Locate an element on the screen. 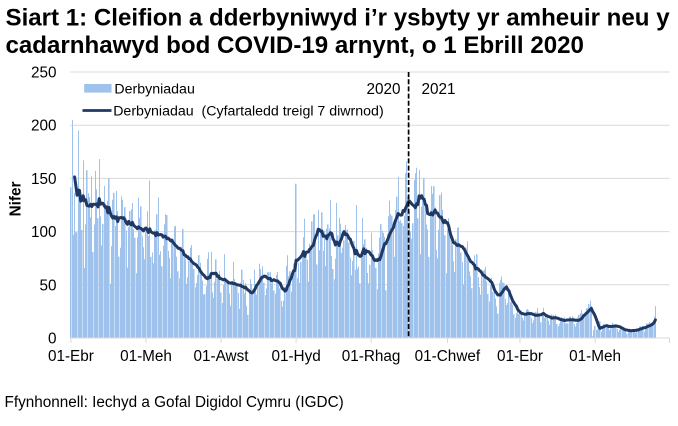  svg-text: 150 is located at coordinates (44, 179).